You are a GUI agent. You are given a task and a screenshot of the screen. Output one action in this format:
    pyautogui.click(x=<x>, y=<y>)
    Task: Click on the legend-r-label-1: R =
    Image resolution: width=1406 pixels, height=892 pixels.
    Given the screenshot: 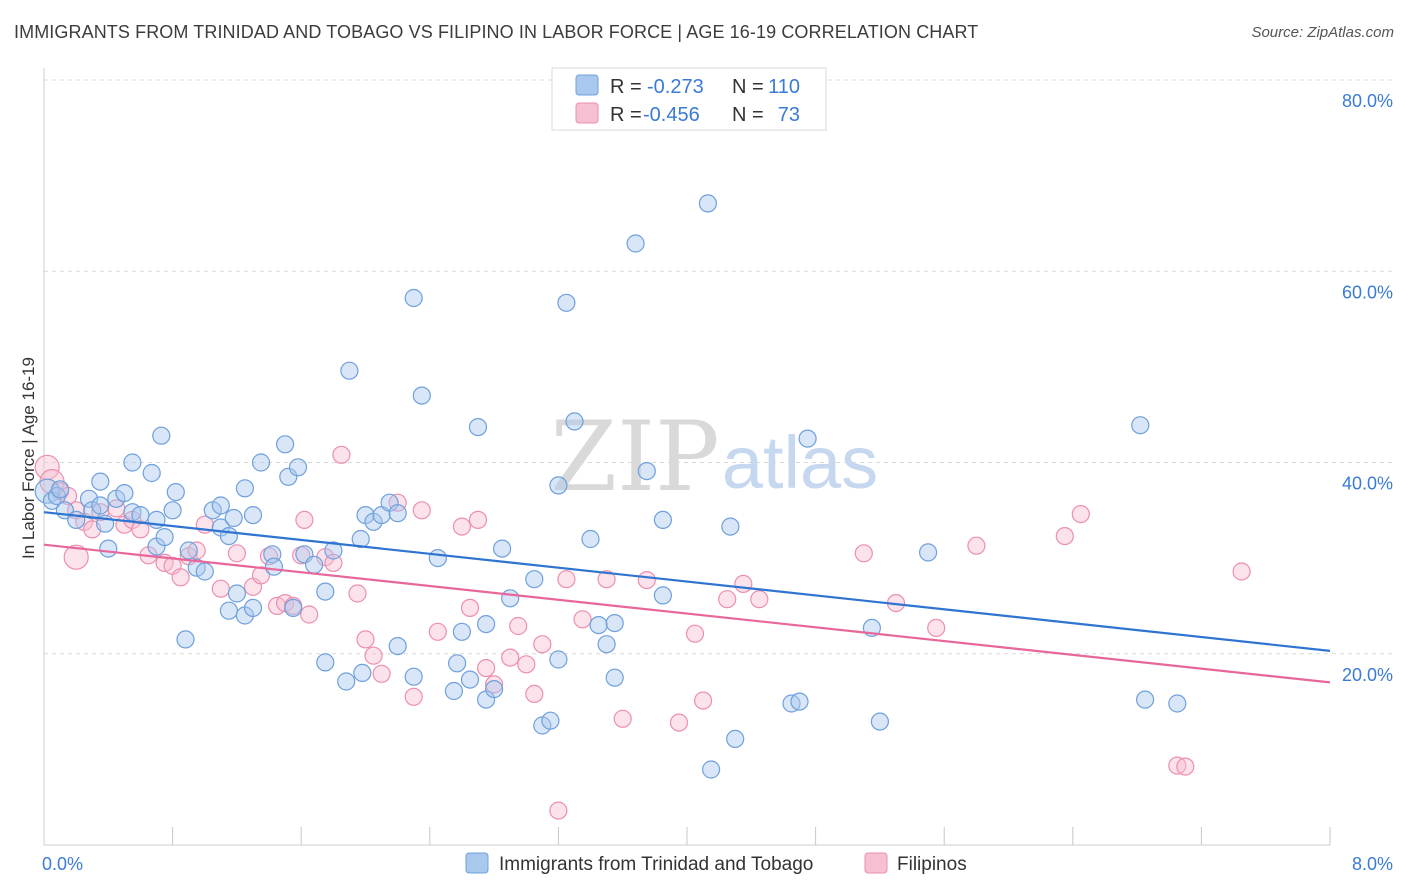 What is the action you would take?
    pyautogui.click(x=626, y=87)
    